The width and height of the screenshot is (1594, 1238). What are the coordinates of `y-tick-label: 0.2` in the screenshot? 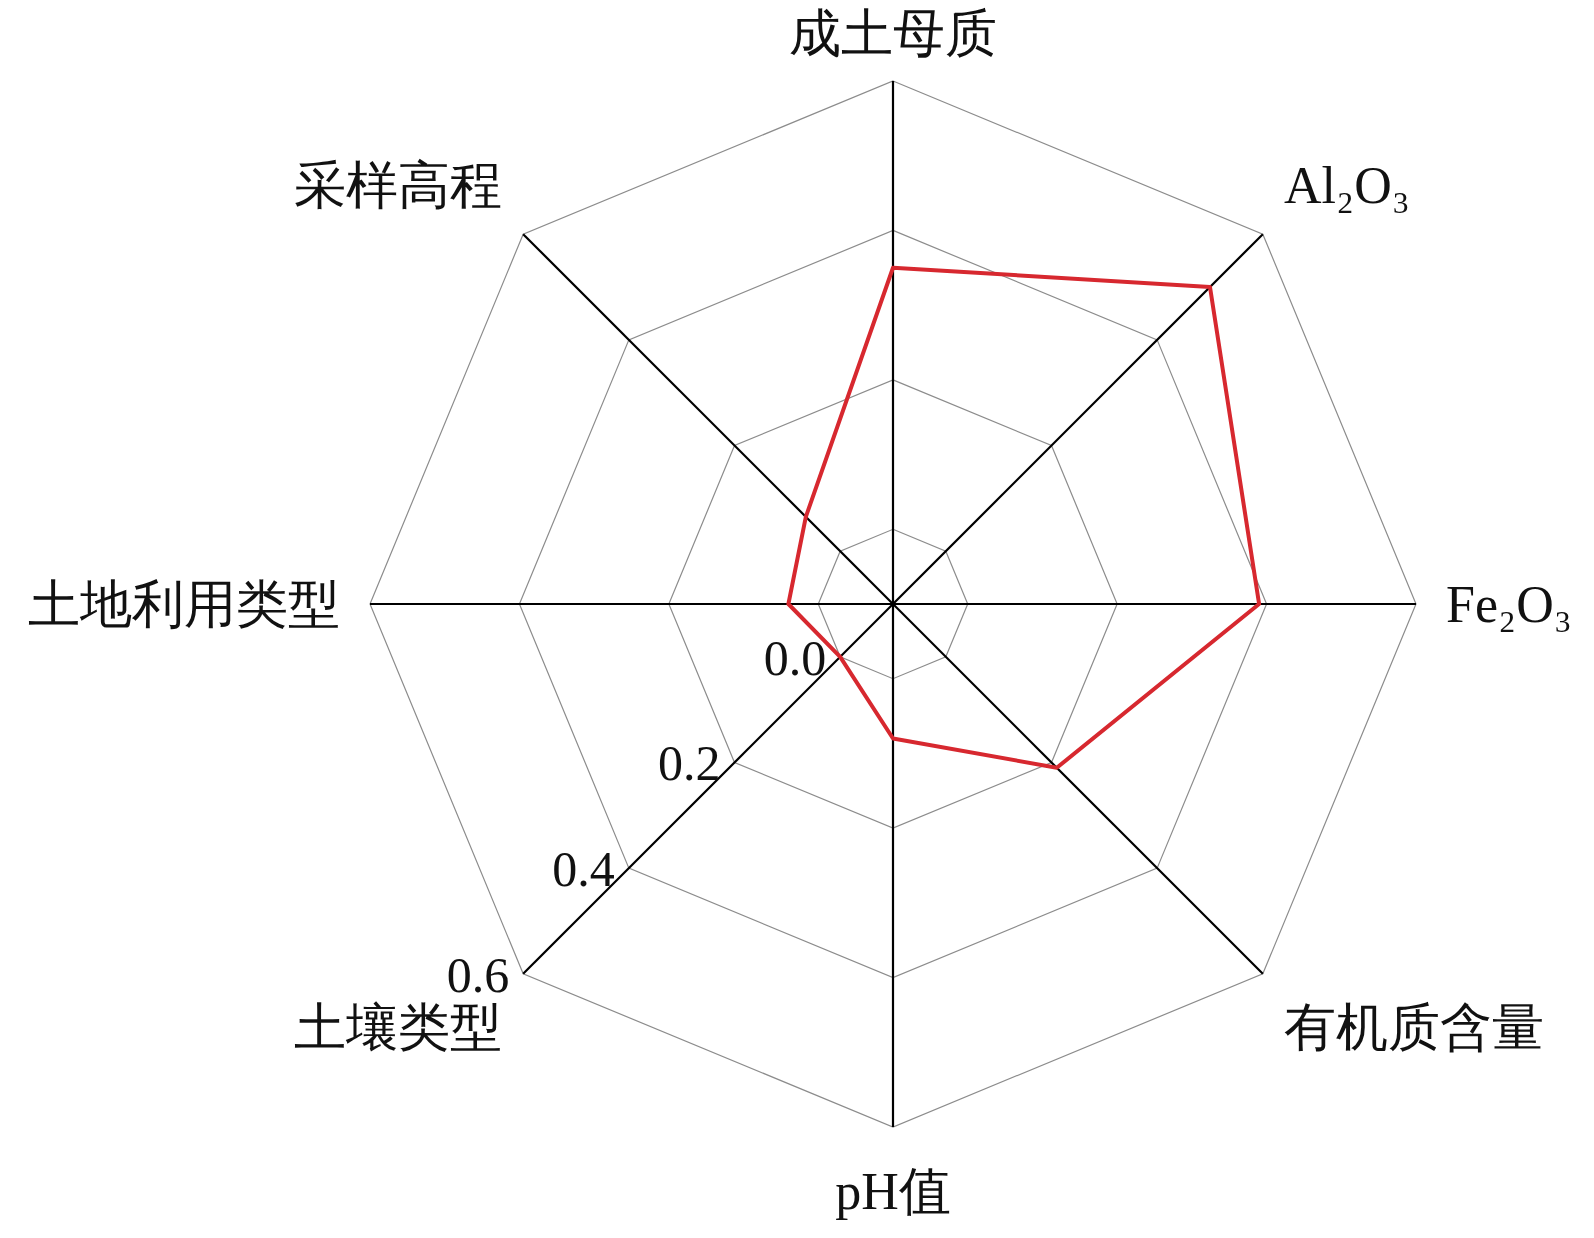 It's located at (689, 763).